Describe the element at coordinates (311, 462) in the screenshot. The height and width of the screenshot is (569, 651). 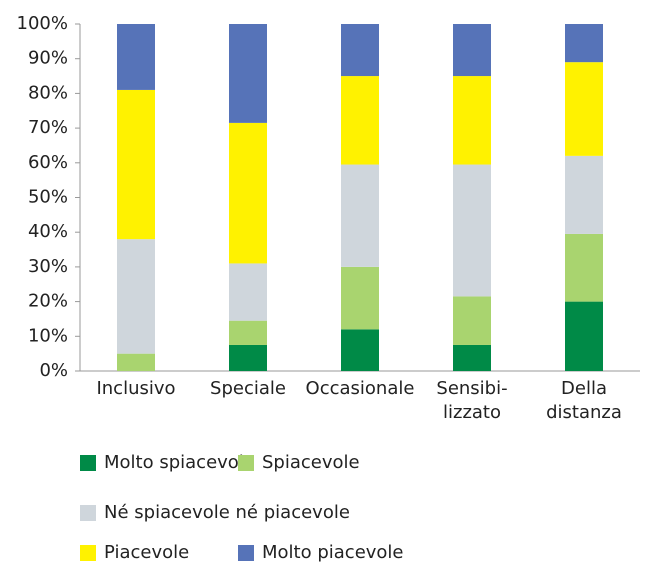
I see `legend-label: Spiacevole` at that location.